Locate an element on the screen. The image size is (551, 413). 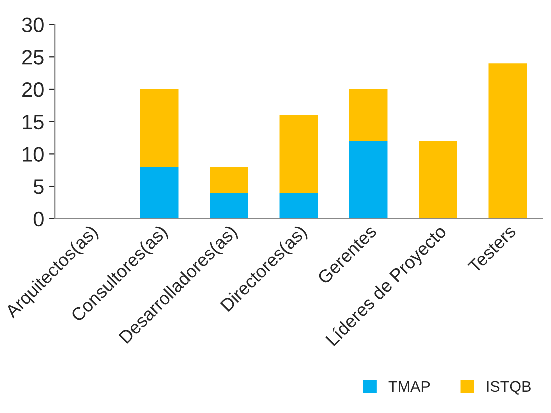
y-tick-label: 0 is located at coordinates (39, 219).